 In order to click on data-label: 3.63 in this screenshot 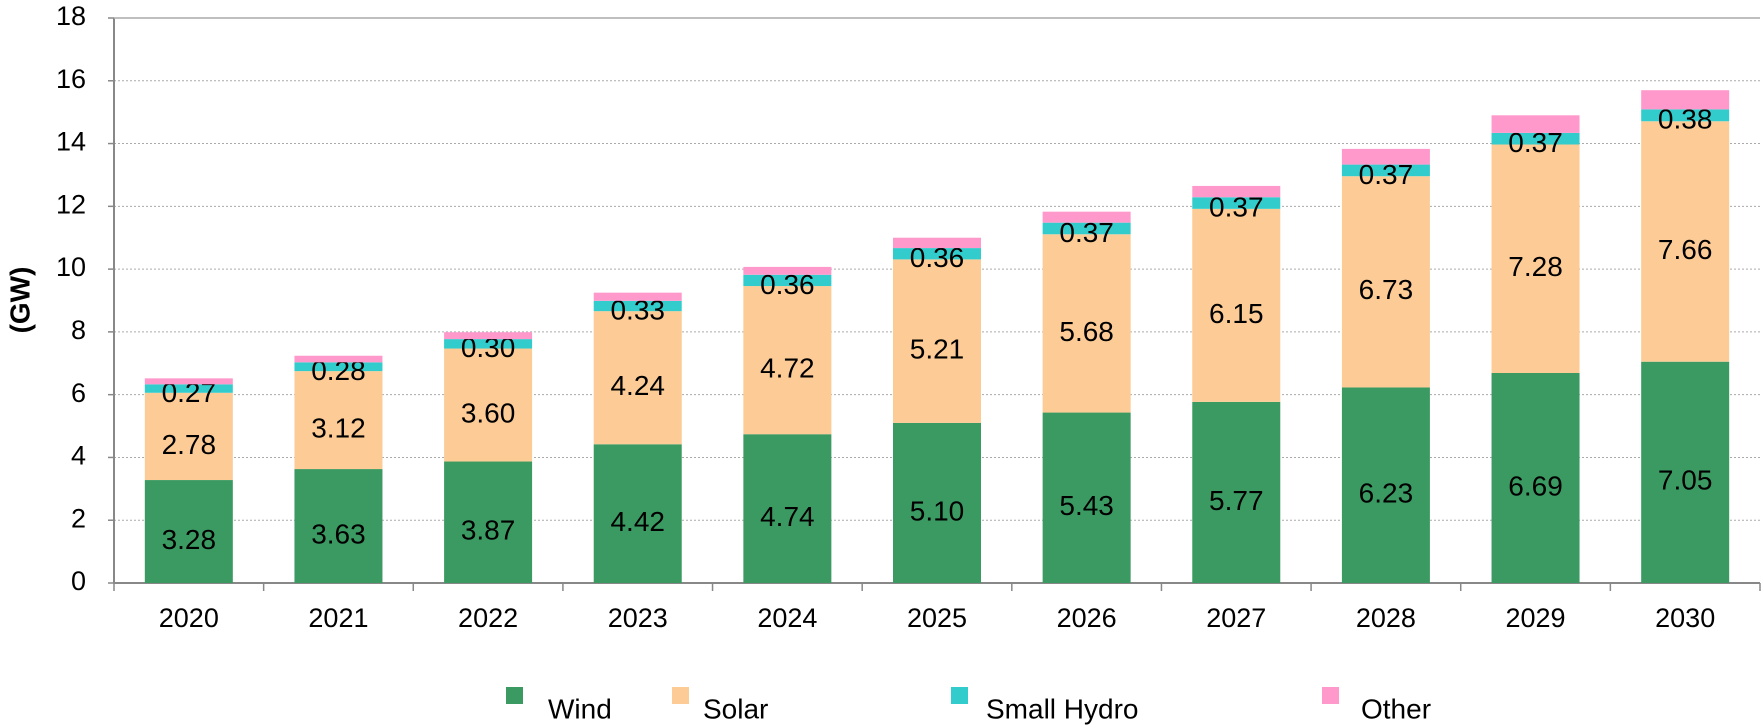, I will do `click(338, 533)`.